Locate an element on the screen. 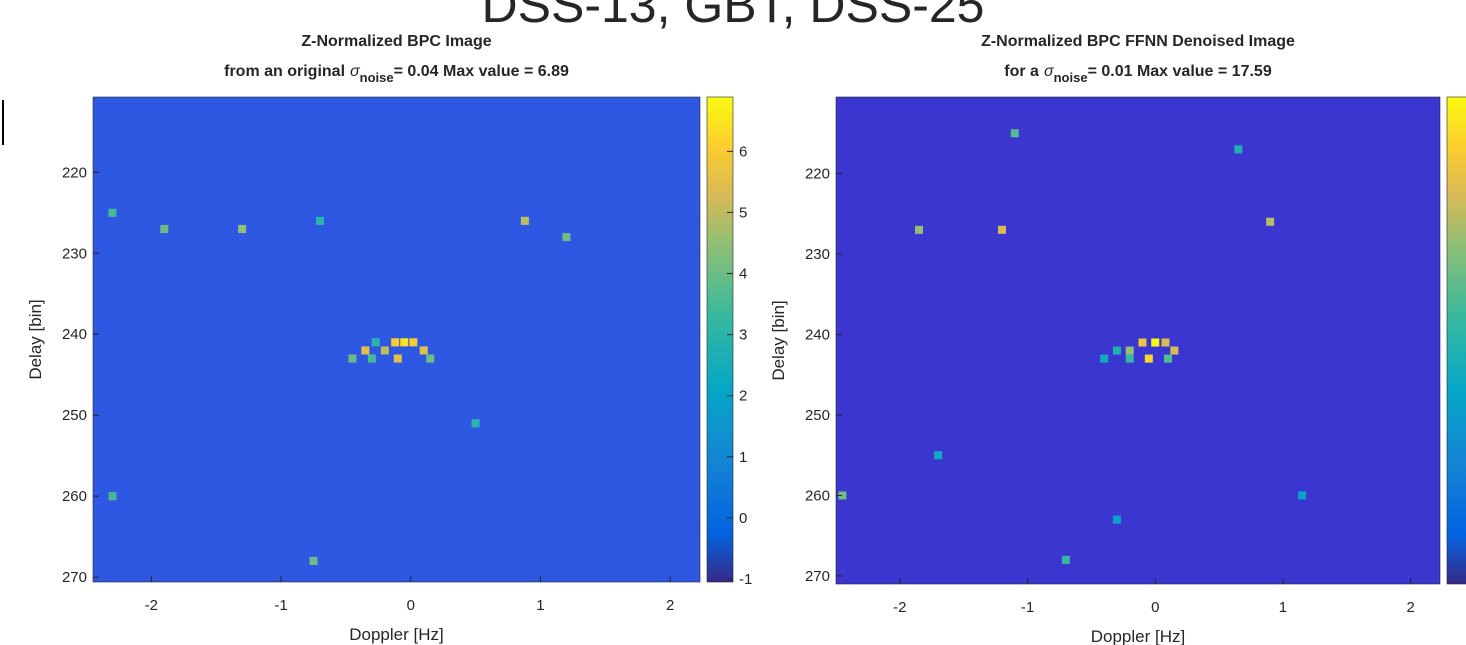 The image size is (1466, 645). colorbar-tick-label: 1 is located at coordinates (743, 457).